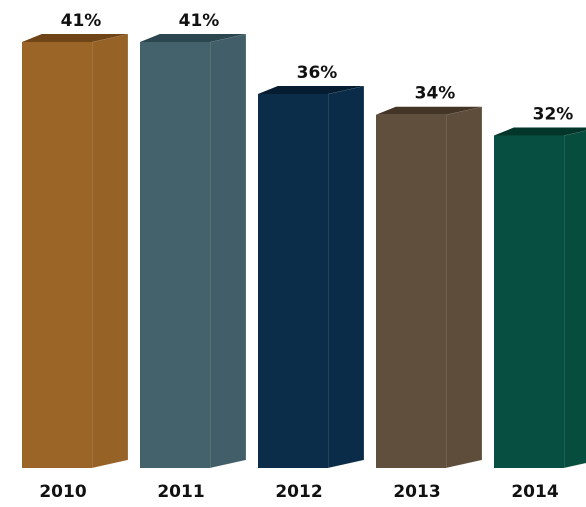 This screenshot has height=507, width=586. Describe the element at coordinates (317, 73) in the screenshot. I see `data-label-2012: 36%` at that location.